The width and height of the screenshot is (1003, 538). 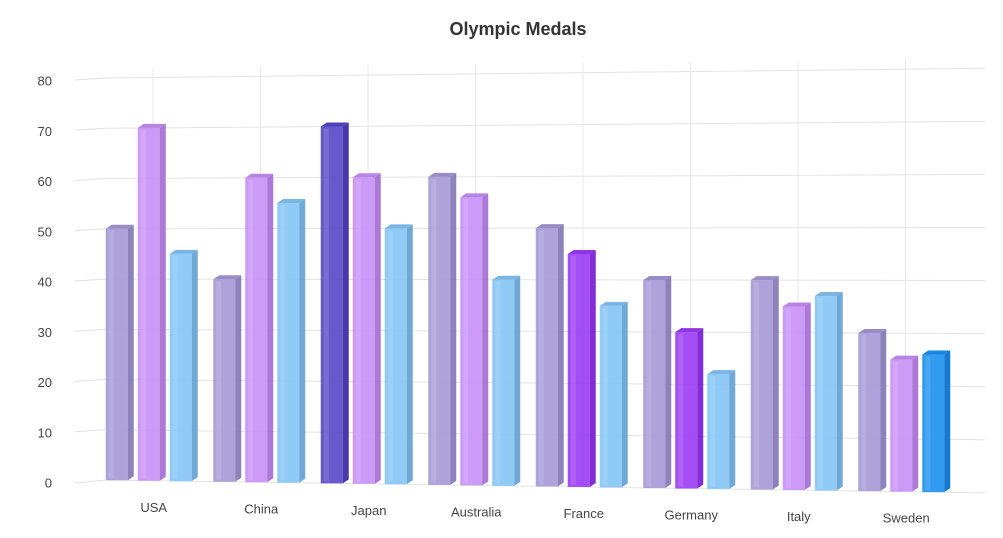 What do you see at coordinates (45, 432) in the screenshot?
I see `y-tick-label: 10` at bounding box center [45, 432].